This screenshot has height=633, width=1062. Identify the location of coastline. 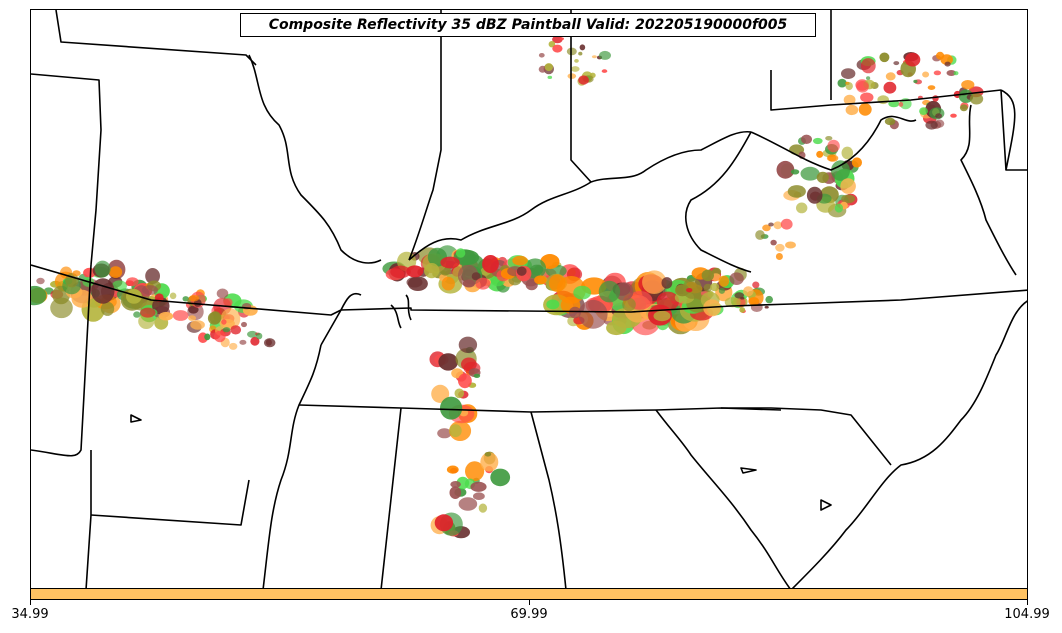
(909, 444).